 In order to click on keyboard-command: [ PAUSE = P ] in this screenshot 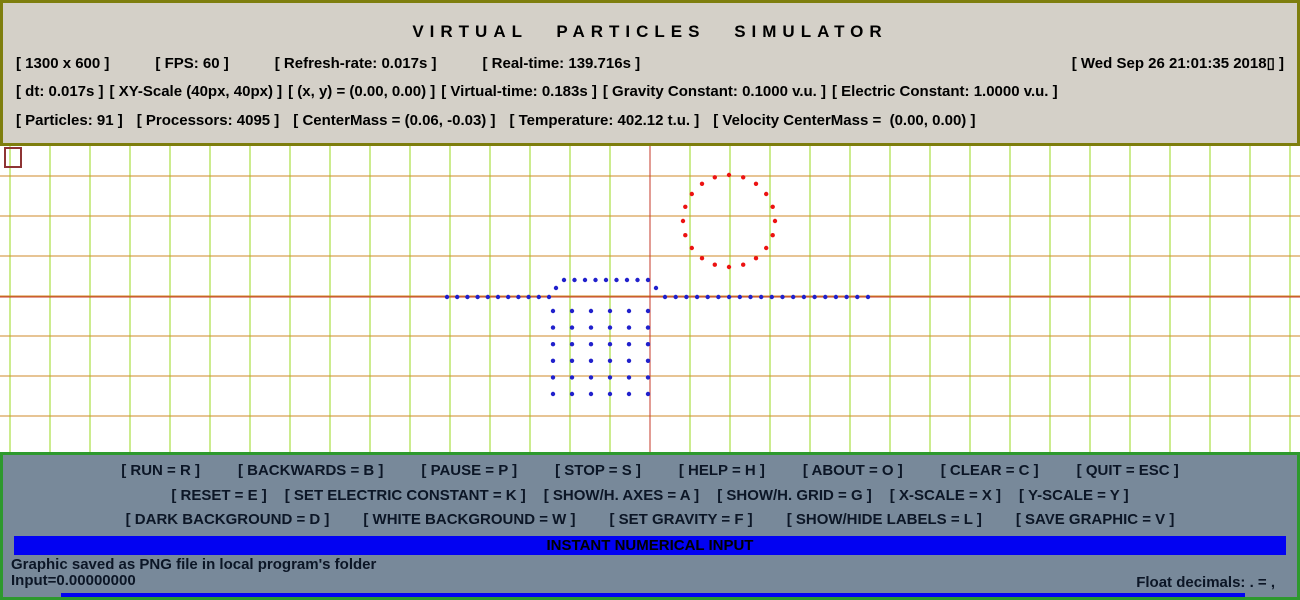, I will do `click(469, 470)`.